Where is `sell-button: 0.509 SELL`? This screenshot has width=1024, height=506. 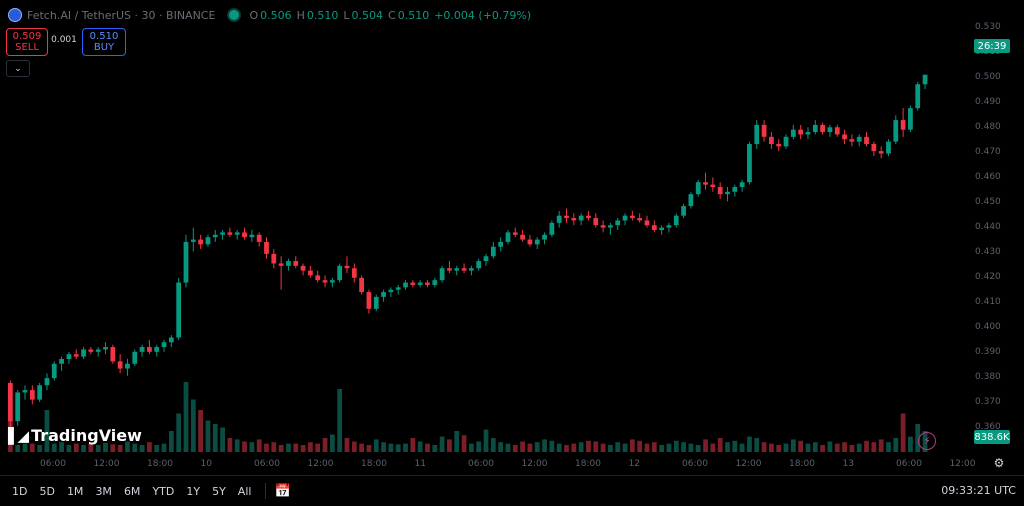
sell-button: 0.509 SELL is located at coordinates (27, 42).